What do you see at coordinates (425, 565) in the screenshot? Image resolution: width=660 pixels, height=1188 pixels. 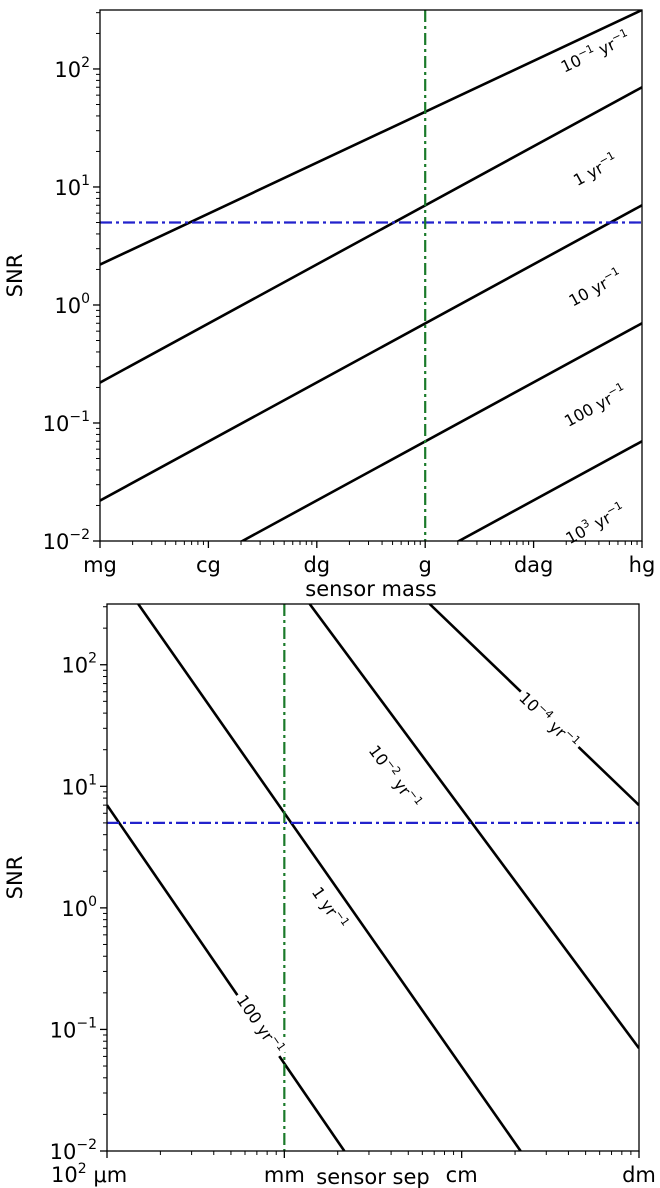 I see `x-tick-label: g` at bounding box center [425, 565].